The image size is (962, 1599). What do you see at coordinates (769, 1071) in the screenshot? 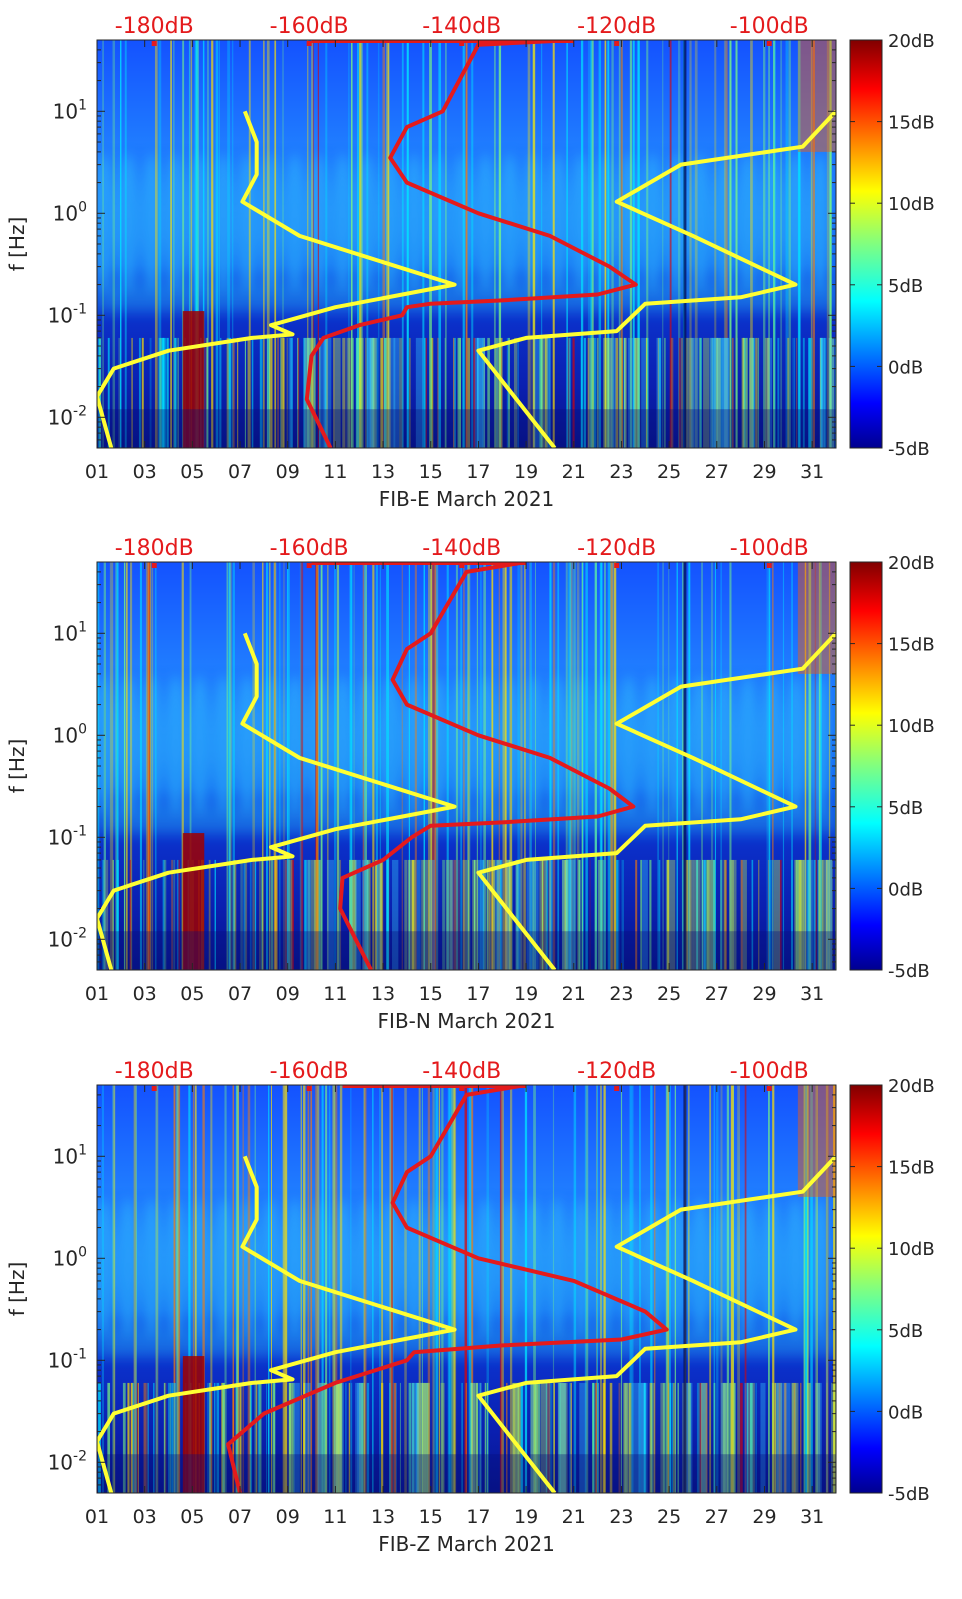
I see `top-axis-label: -100dB` at bounding box center [769, 1071].